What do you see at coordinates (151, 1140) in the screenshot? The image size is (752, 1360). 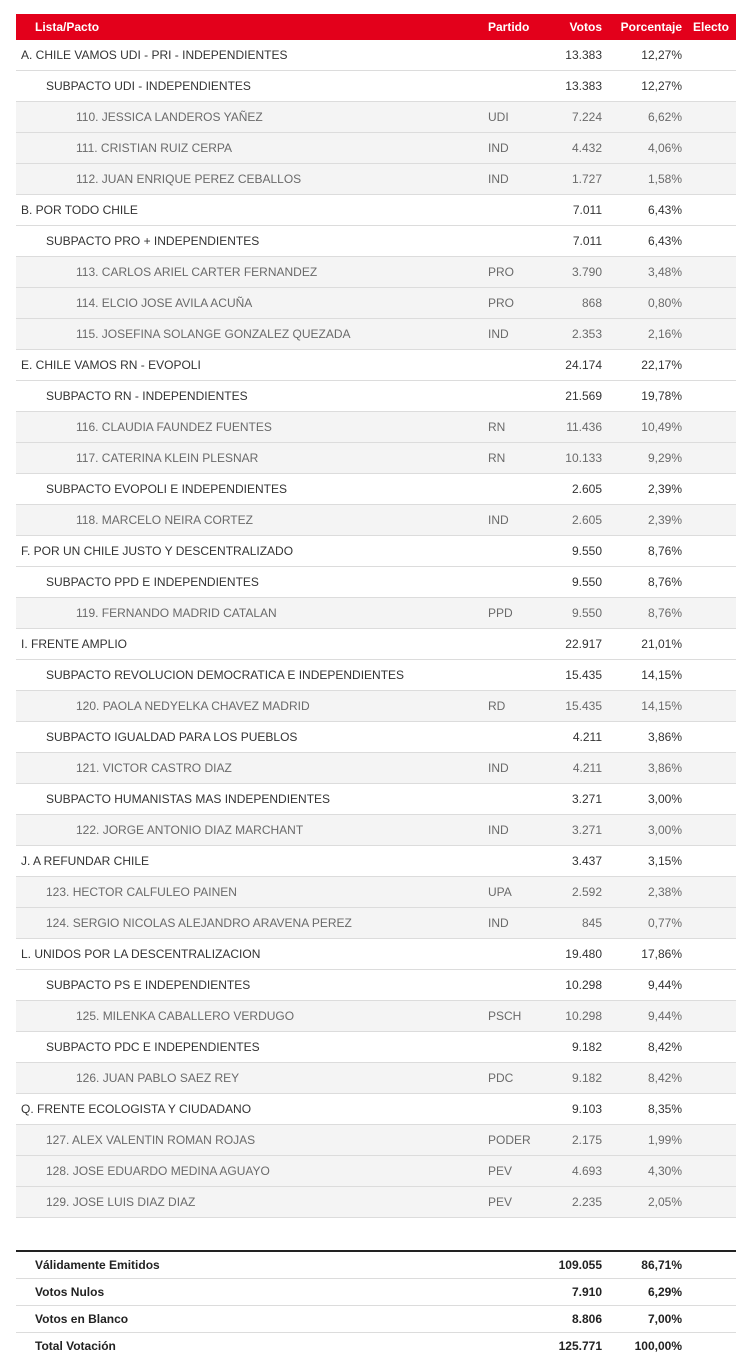 I see `row-name: 127. ALEX VALENTIN ROMAN ROJAS` at bounding box center [151, 1140].